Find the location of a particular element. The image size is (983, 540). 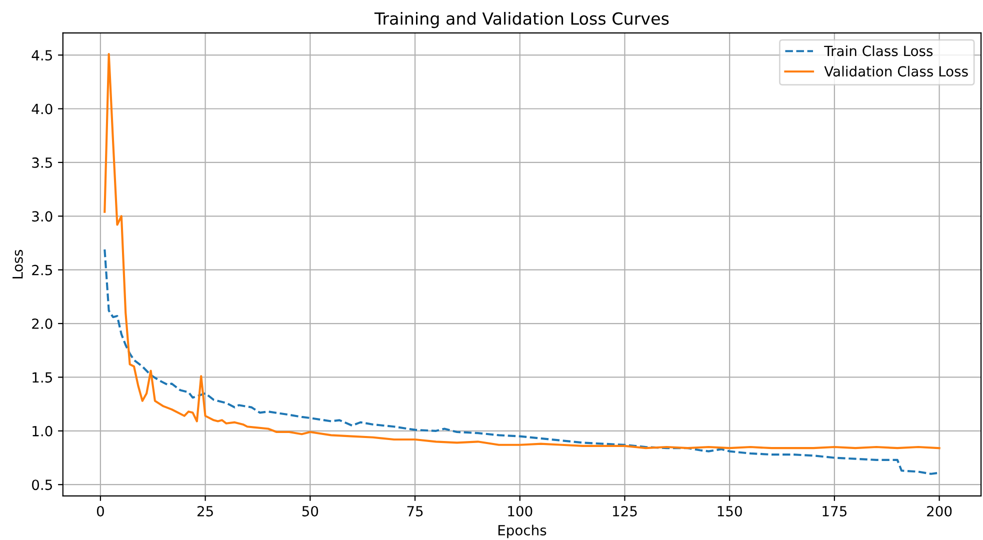

y-axis-title: Loss is located at coordinates (17, 264).